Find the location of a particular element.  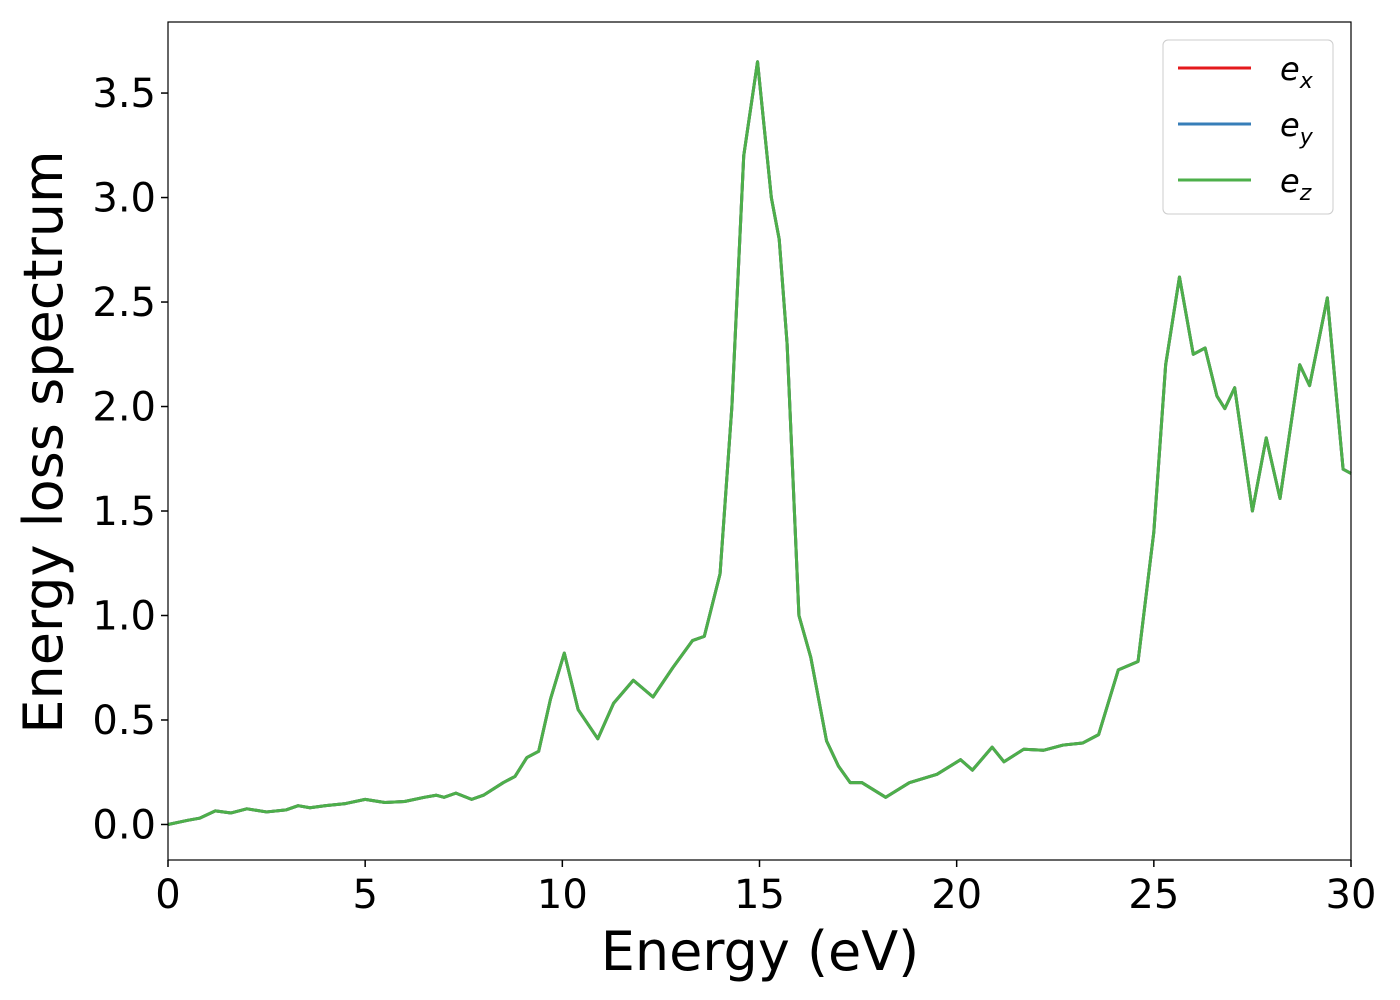

legend-box is located at coordinates (1248, 127).